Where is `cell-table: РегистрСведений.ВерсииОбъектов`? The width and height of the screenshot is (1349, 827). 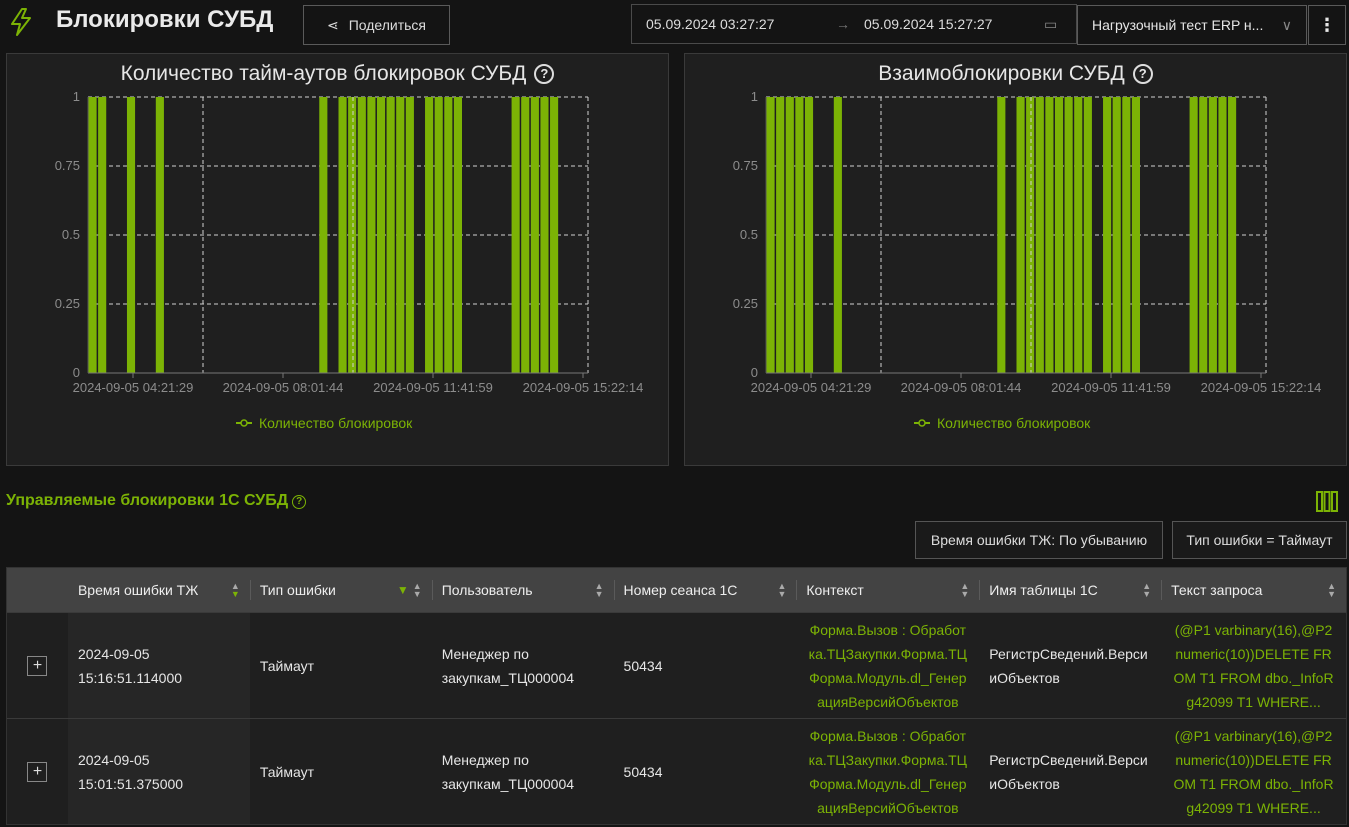
cell-table: РегистрСведений.ВерсииОбъектов is located at coordinates (1068, 771).